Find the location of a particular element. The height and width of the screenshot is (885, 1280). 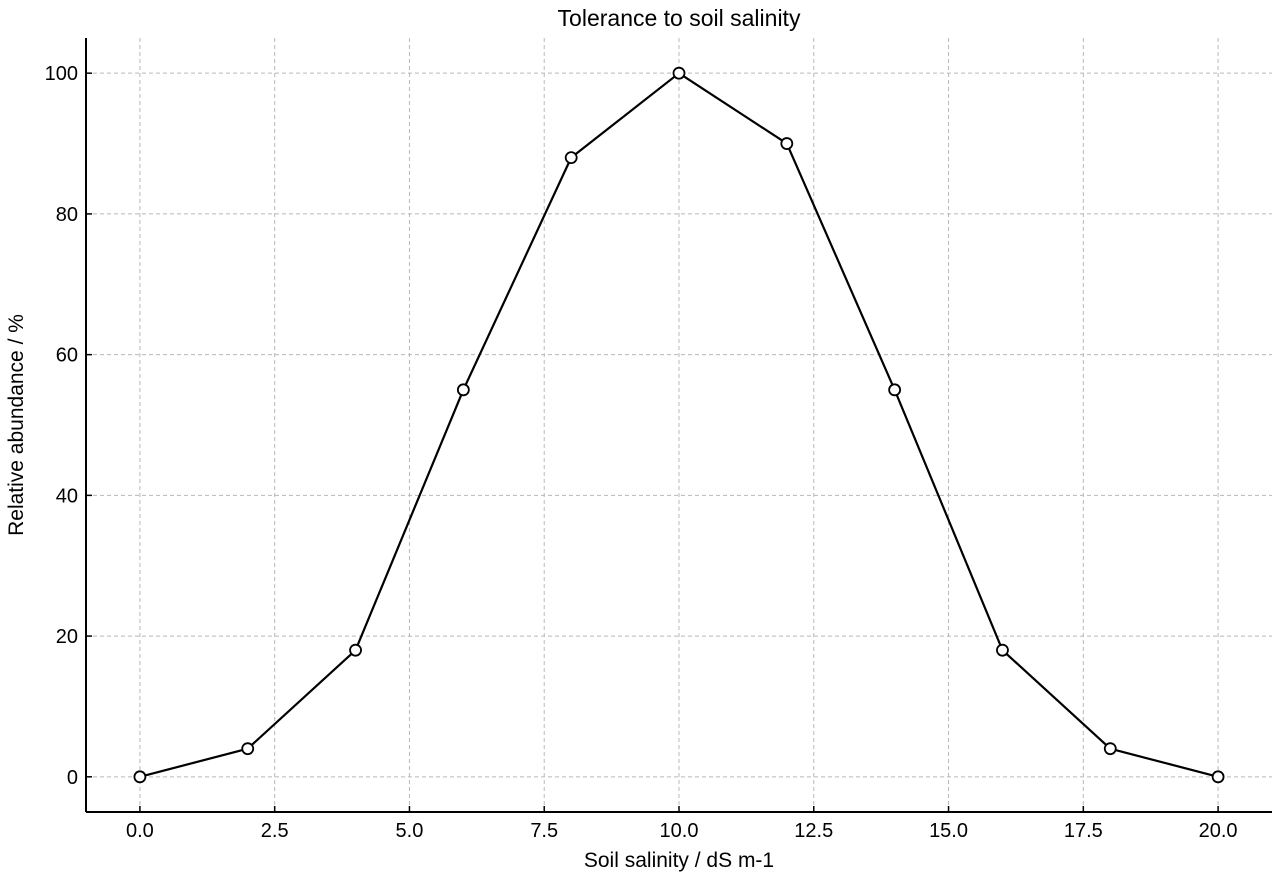

y-tick-label: 20 is located at coordinates (67, 637).